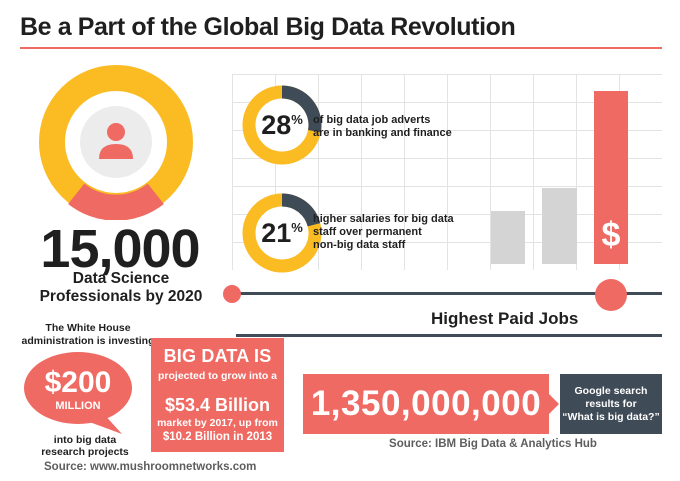 This screenshot has width=680, height=481. I want to click on pointer-arrow, so click(554, 404).